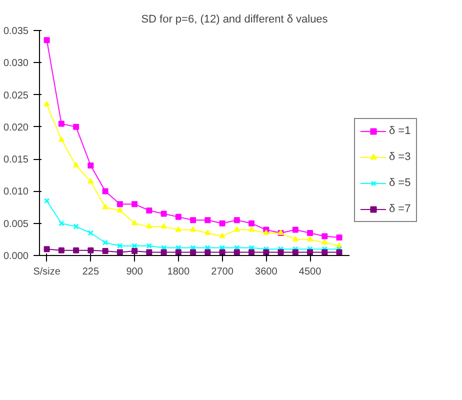  I want to click on x-tick-label: S/size, so click(47, 272).